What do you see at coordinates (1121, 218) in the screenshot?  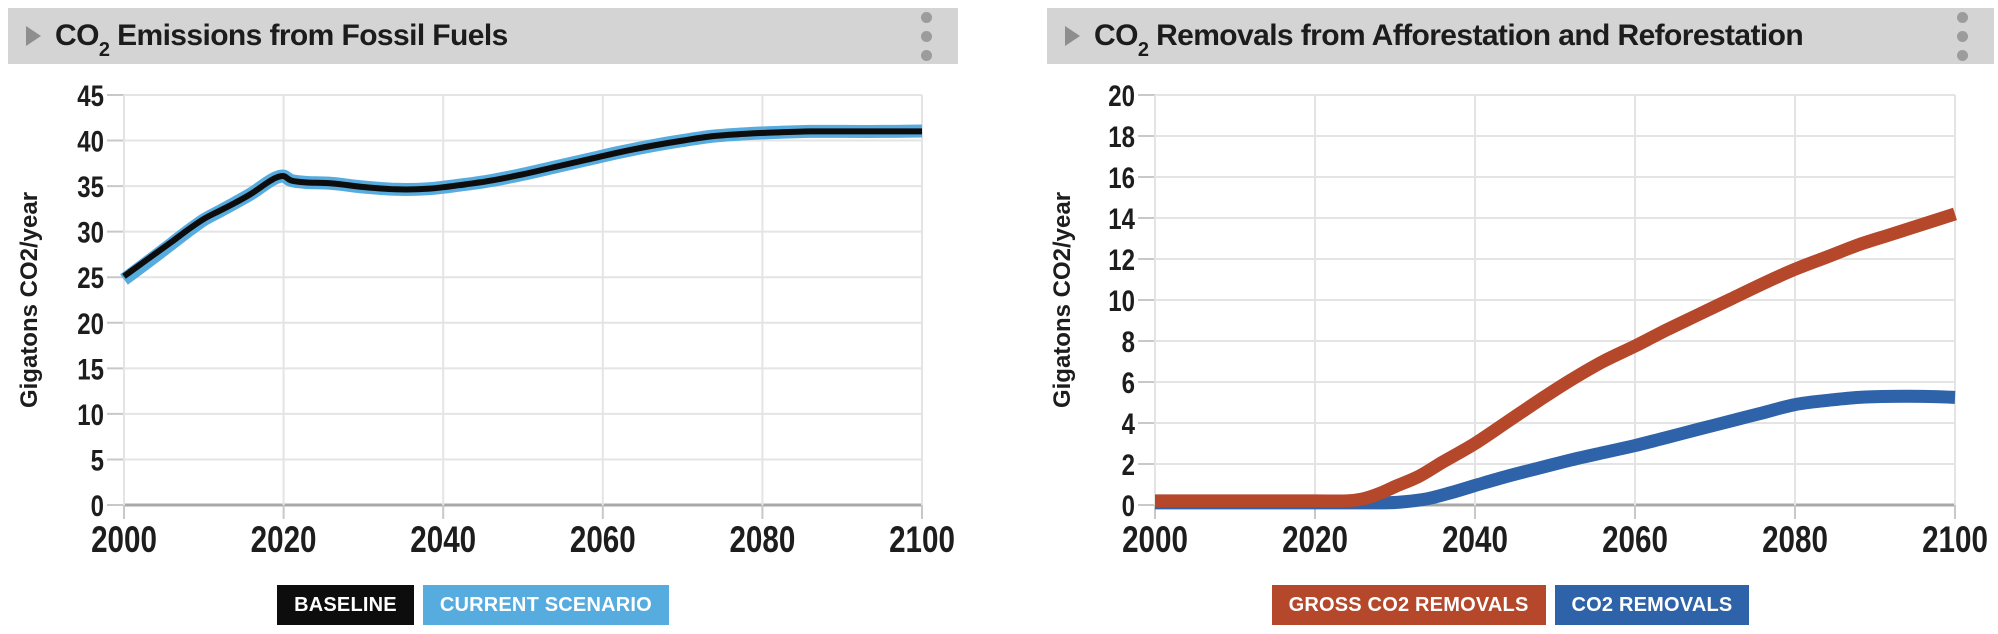 I see `y-tick-label: 14` at bounding box center [1121, 218].